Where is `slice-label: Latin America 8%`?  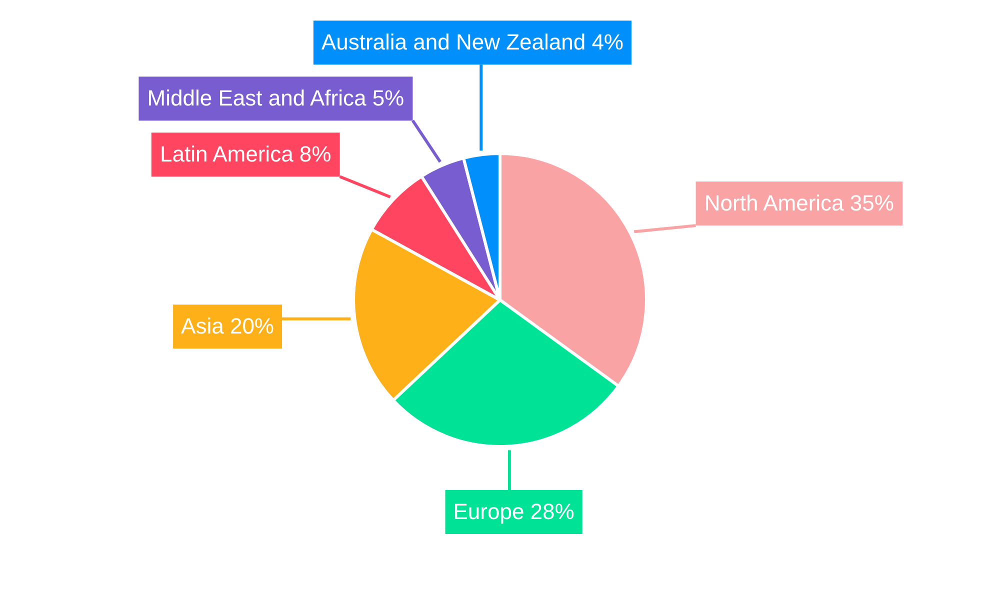
slice-label: Latin America 8% is located at coordinates (246, 154).